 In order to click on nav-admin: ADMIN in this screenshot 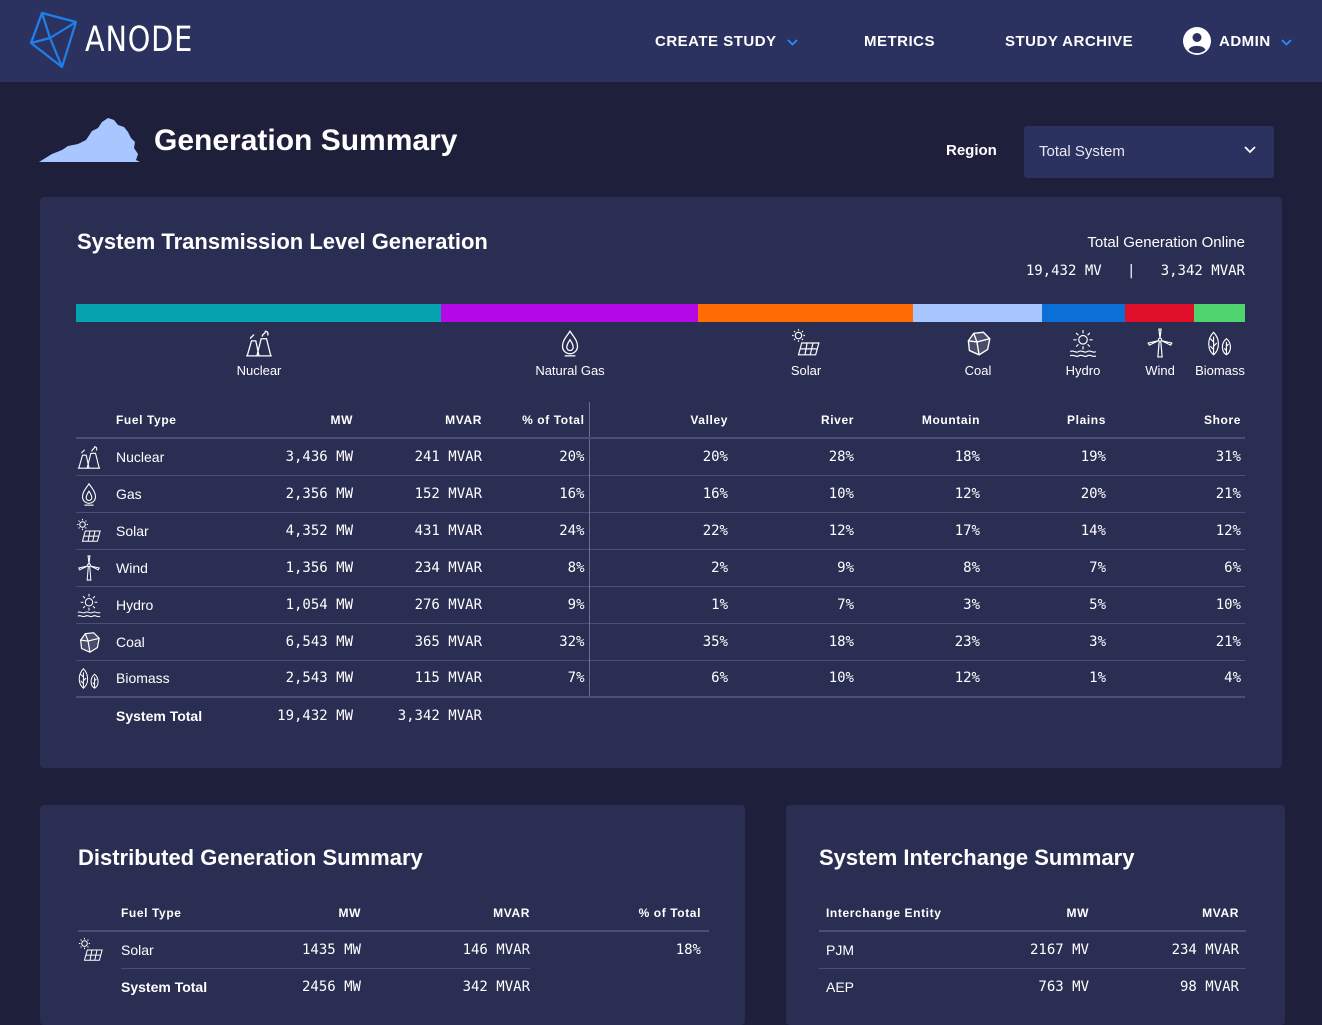, I will do `click(1255, 41)`.